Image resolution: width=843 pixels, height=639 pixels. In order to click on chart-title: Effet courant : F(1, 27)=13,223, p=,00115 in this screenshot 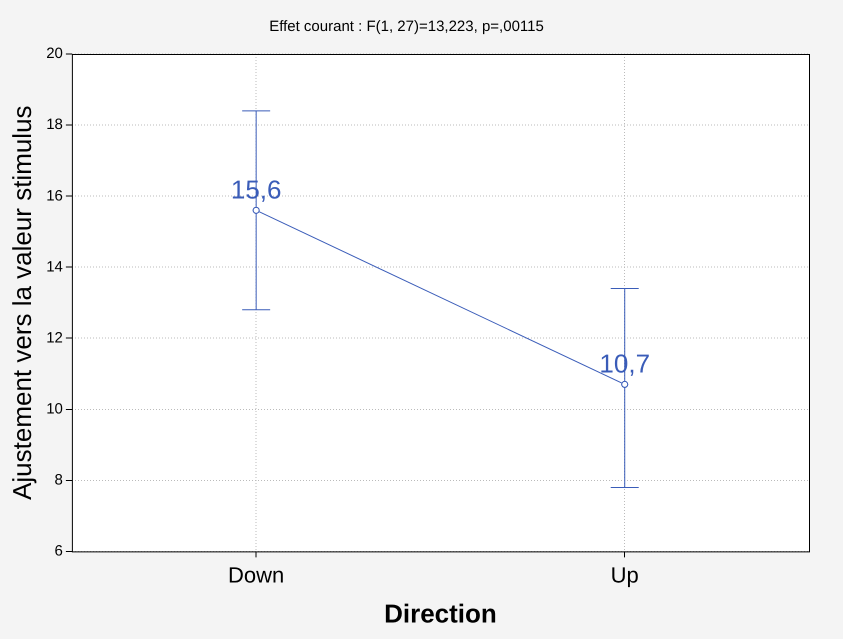, I will do `click(406, 27)`.